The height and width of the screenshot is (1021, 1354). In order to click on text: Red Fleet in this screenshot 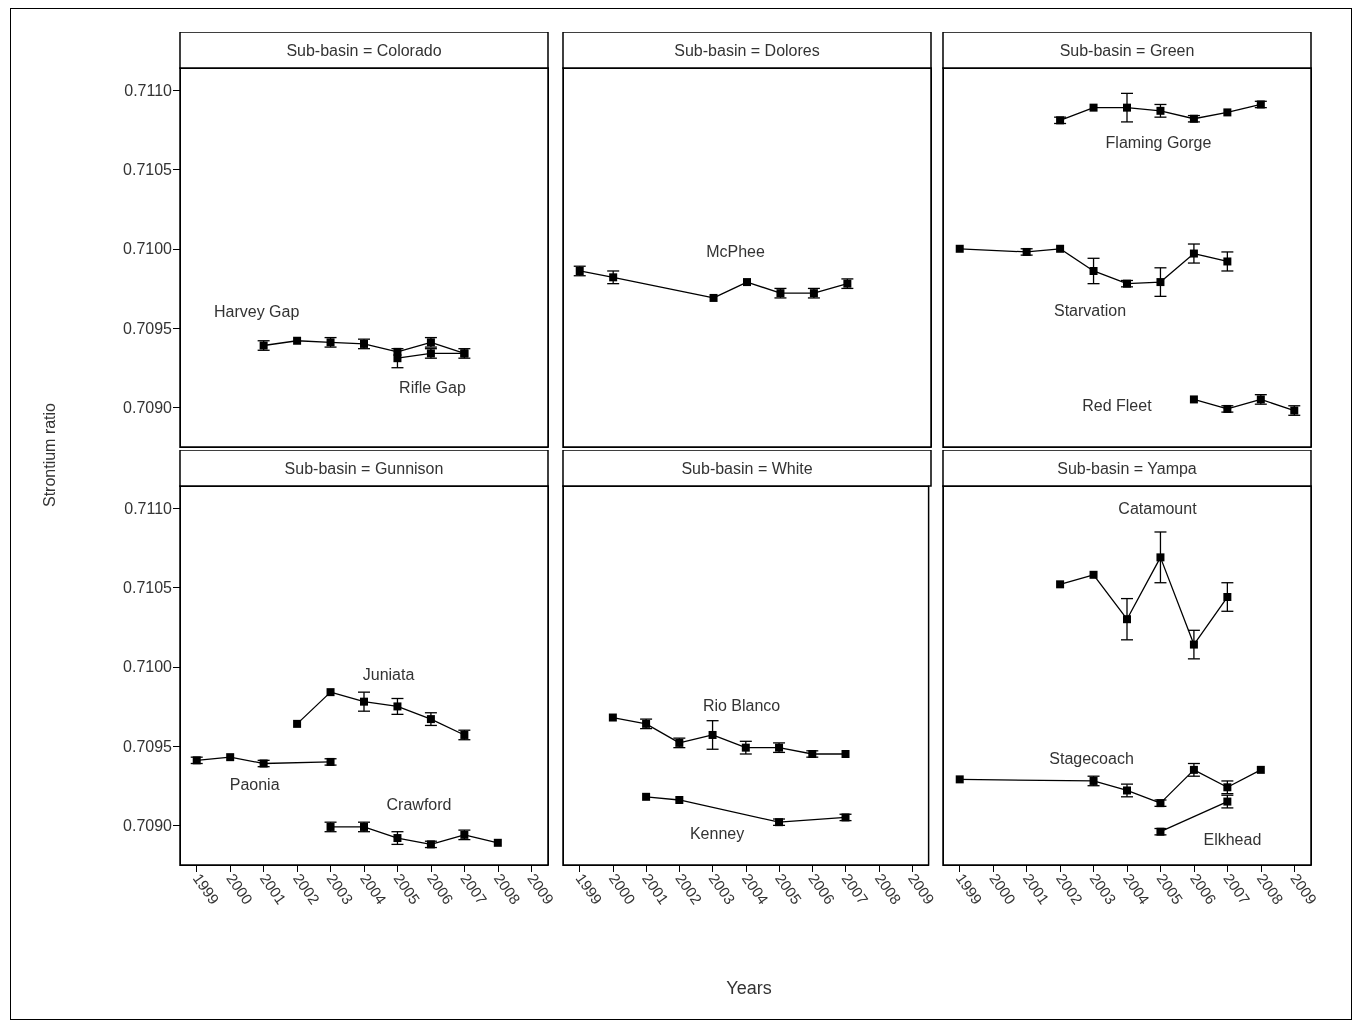, I will do `click(1117, 405)`.